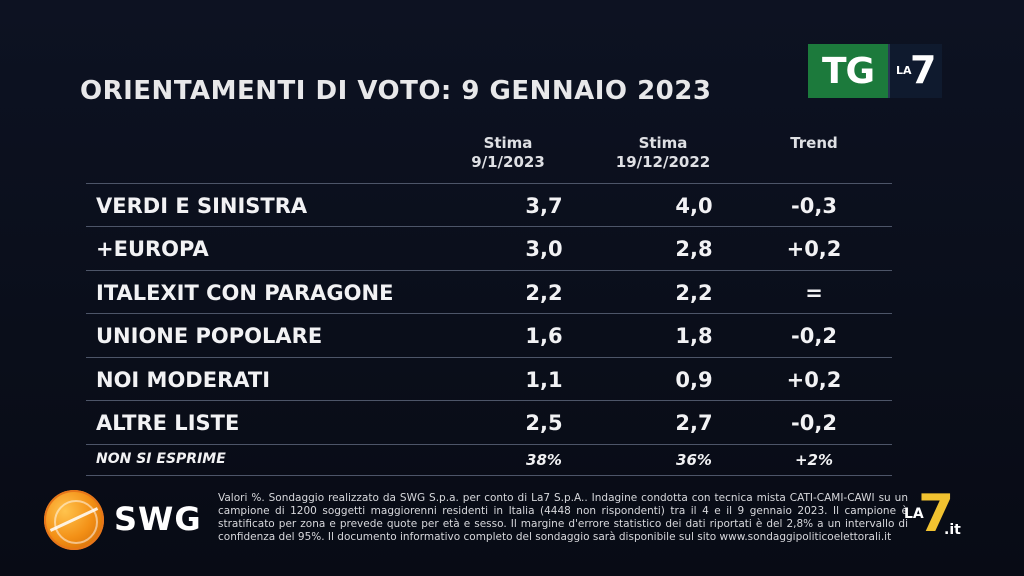  I want to click on corner-logo-seven: 7, so click(936, 514).